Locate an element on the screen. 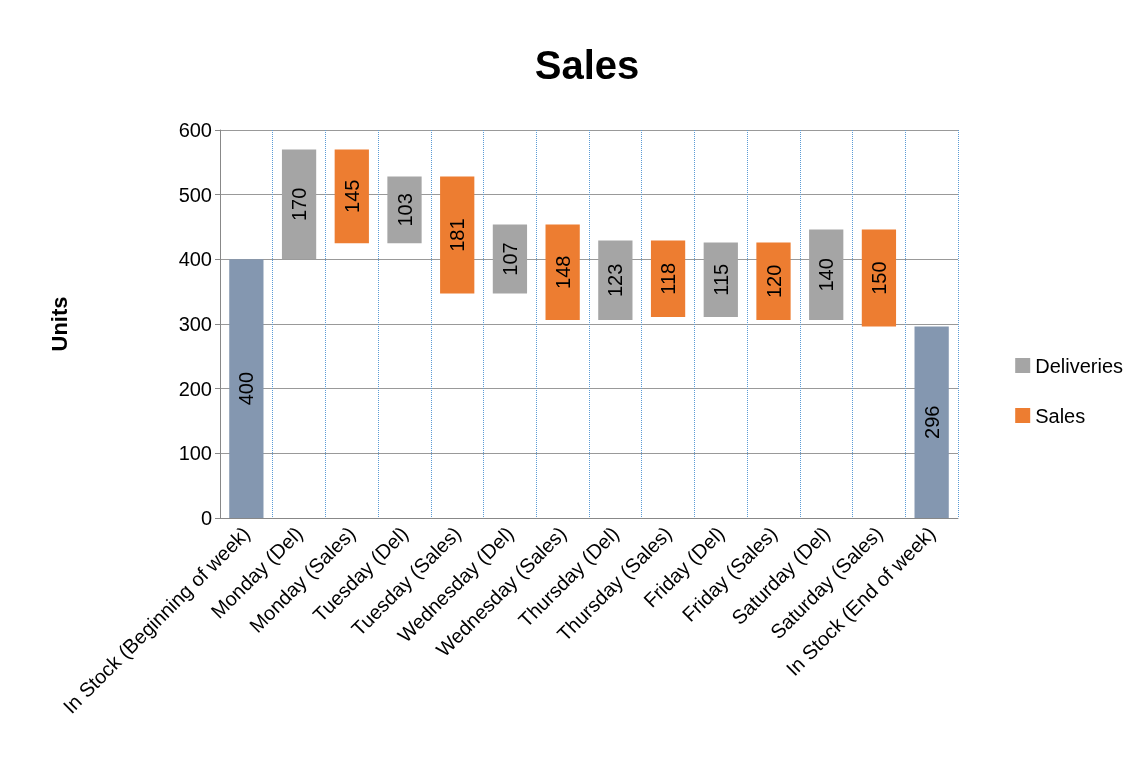  y-tick-label: 300 is located at coordinates (195, 324).